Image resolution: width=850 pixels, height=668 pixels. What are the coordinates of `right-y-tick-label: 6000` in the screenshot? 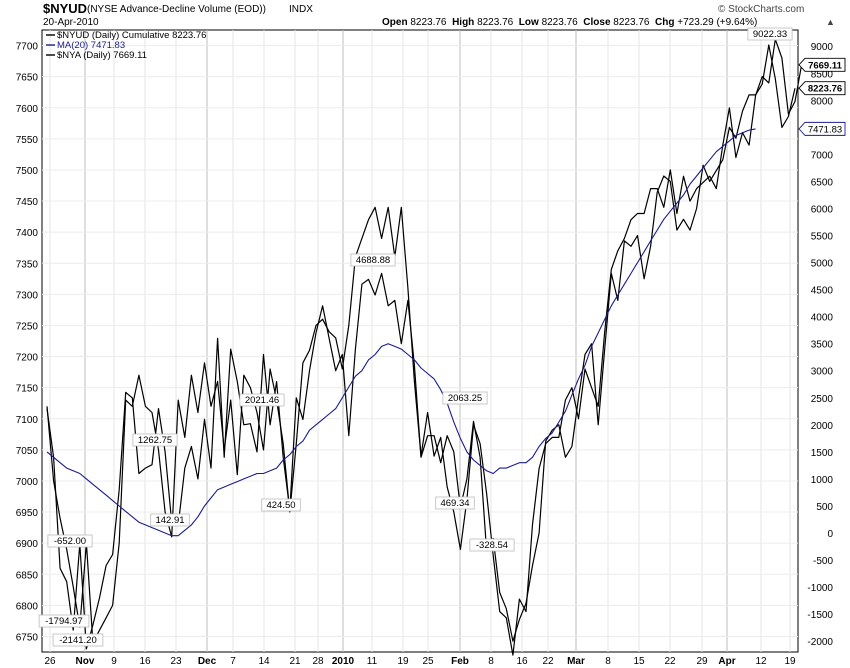 It's located at (822, 209).